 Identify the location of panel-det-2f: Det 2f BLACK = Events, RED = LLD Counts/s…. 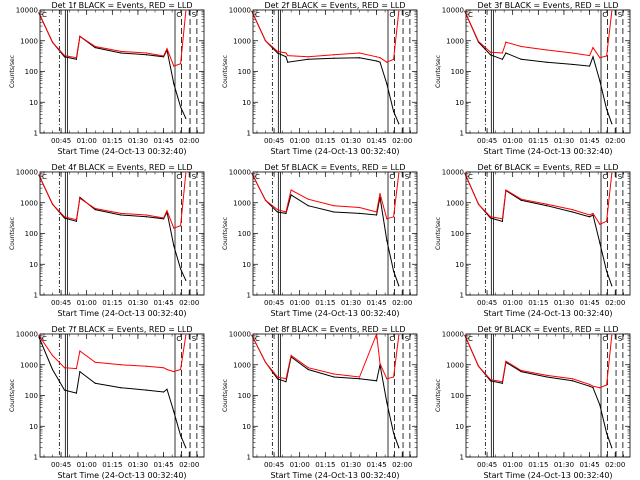
(320, 78).